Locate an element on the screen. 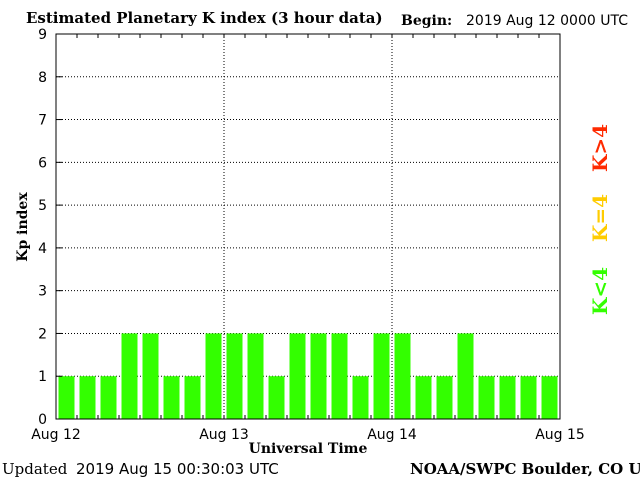 The image size is (640, 480). x-tick-label-2: Aug 14 is located at coordinates (392, 435).